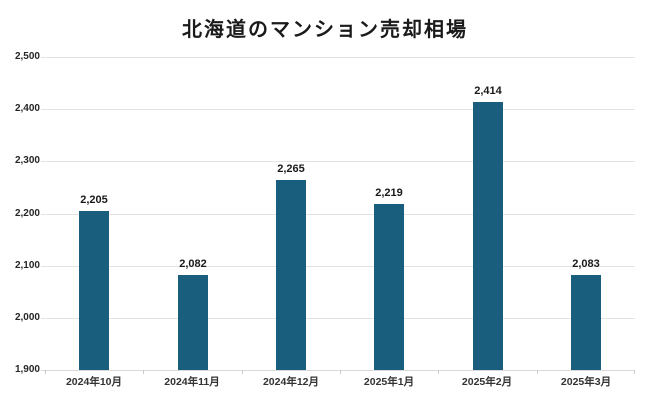  Describe the element at coordinates (94, 382) in the screenshot. I see `x-tick-label: 2024年10月` at that location.